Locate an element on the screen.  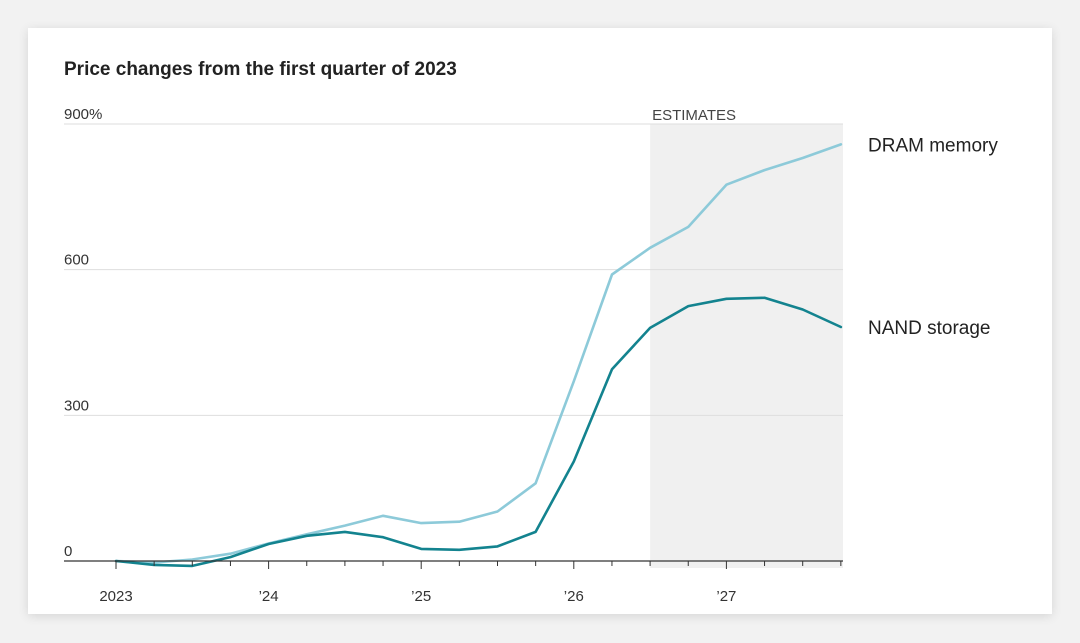
x-tick-label: ’25 is located at coordinates (421, 596).